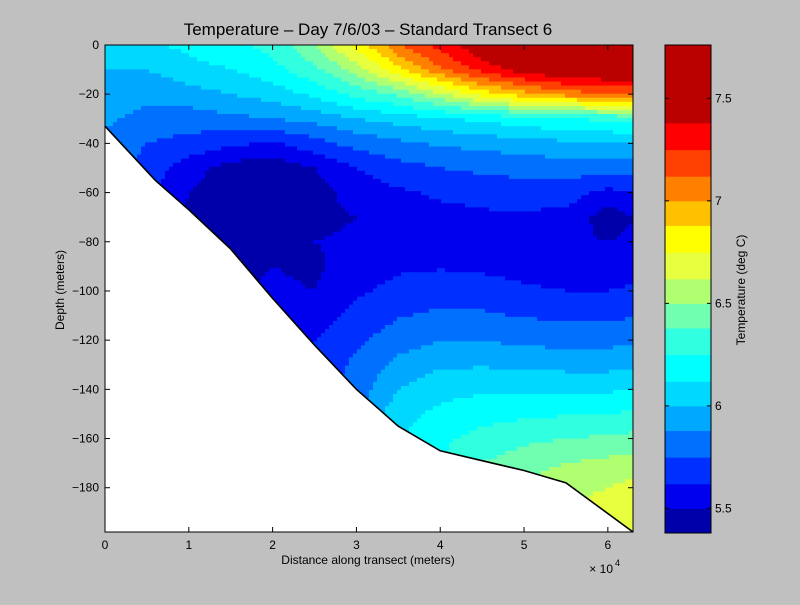 The height and width of the screenshot is (605, 800). Describe the element at coordinates (85, 291) in the screenshot. I see `y-tick-label: −100` at that location.